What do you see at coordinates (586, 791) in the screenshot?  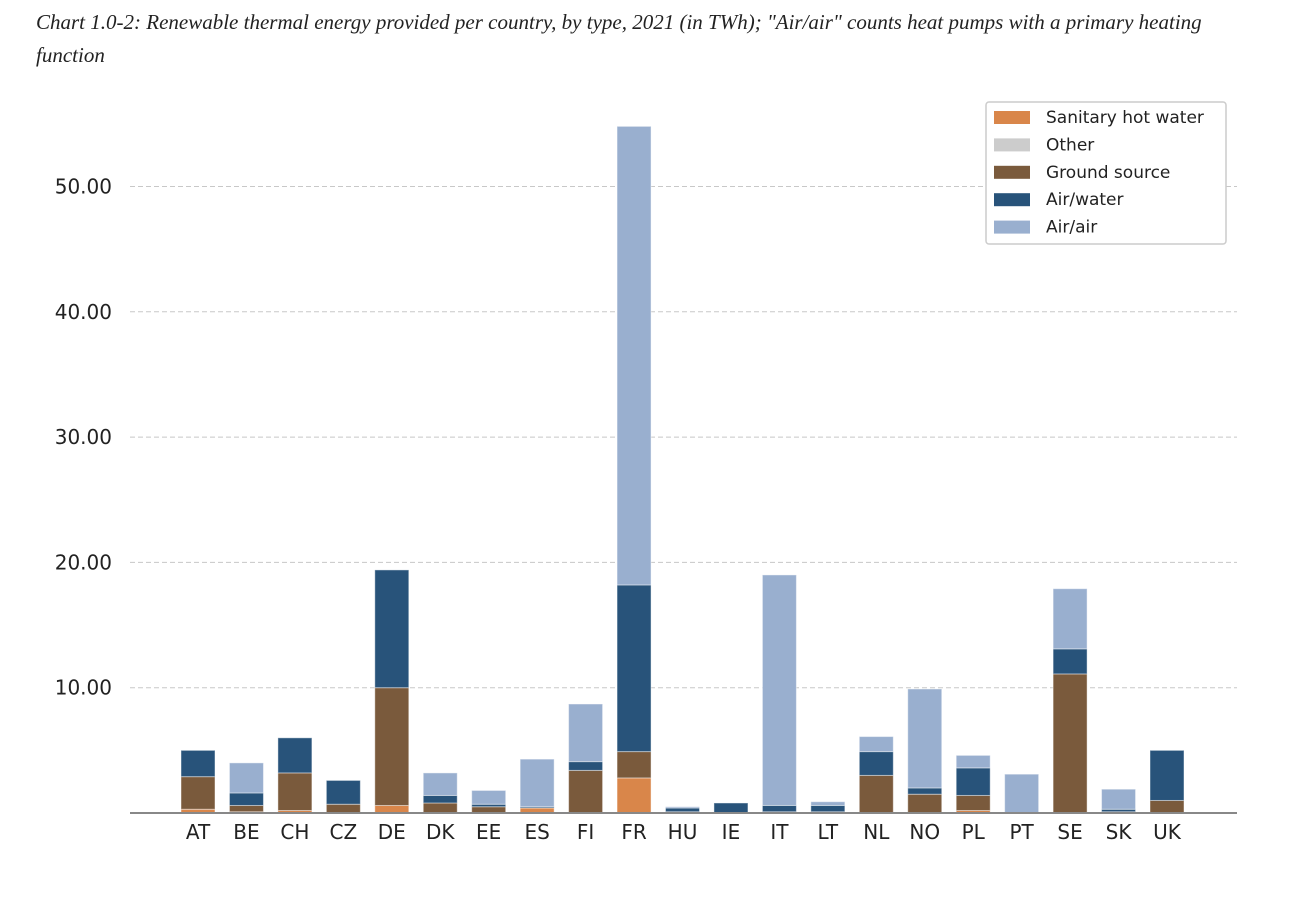 I see `bar-segment-FI-ground-source` at bounding box center [586, 791].